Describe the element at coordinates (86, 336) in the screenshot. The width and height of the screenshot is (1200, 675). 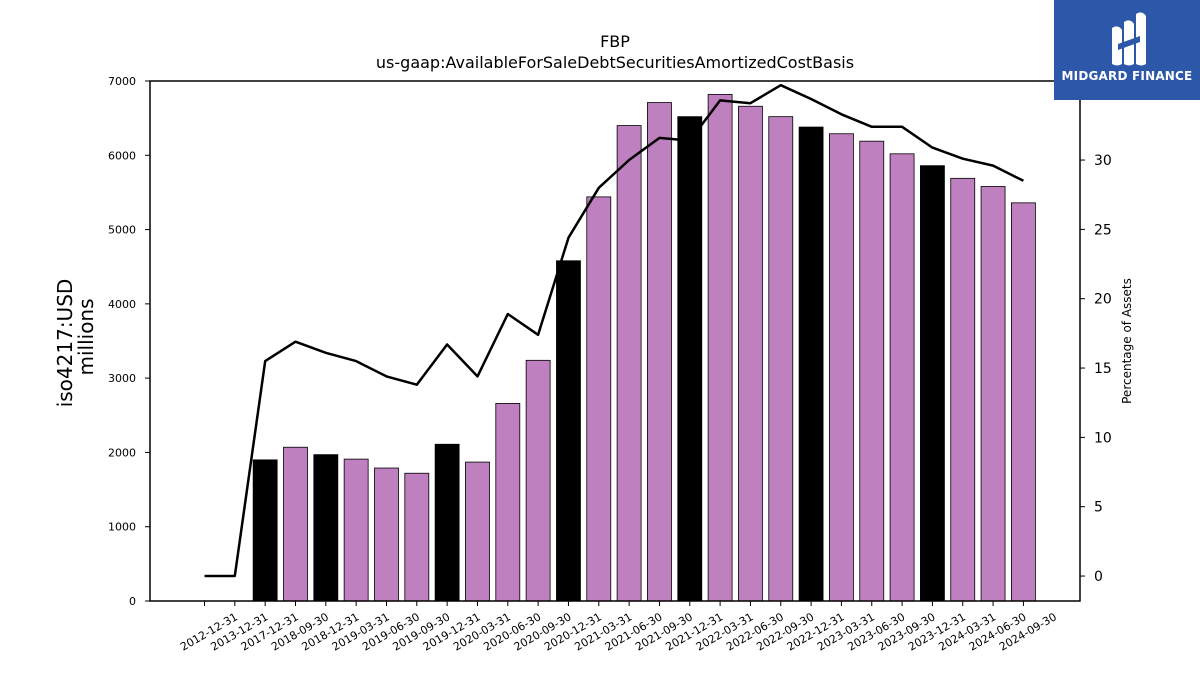
I see `y-axis-unit-label: millions` at that location.